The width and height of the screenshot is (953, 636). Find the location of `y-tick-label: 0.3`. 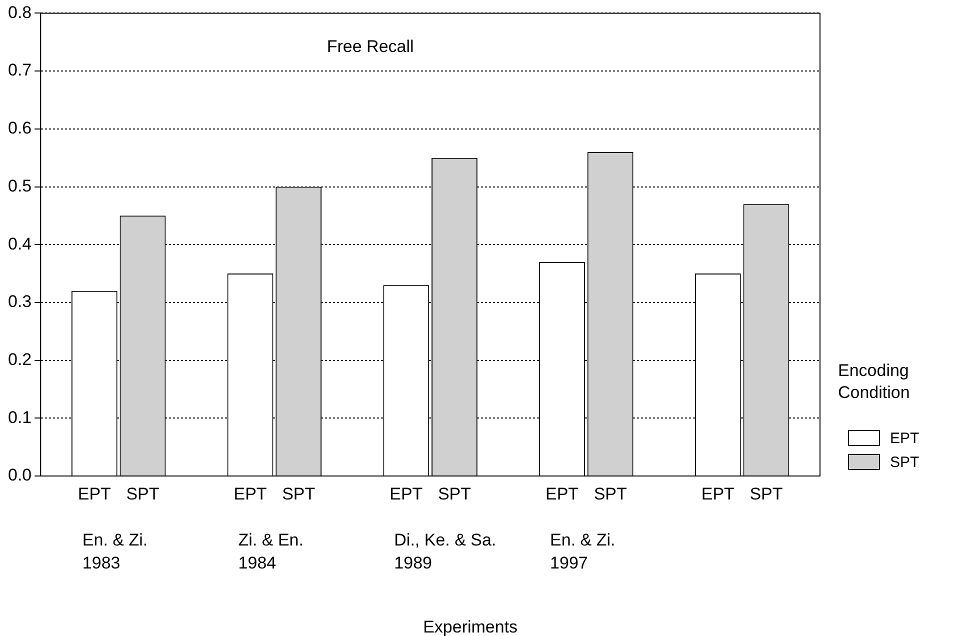

y-tick-label: 0.3 is located at coordinates (20, 302).